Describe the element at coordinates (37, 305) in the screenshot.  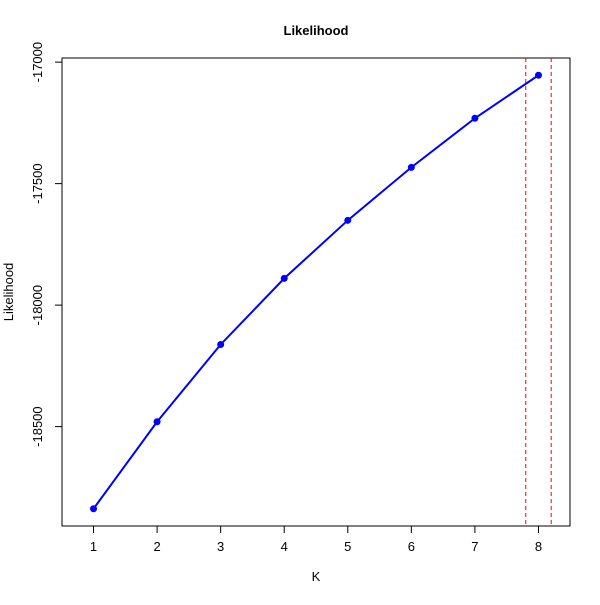
I see `y-tick-label: -18000` at that location.